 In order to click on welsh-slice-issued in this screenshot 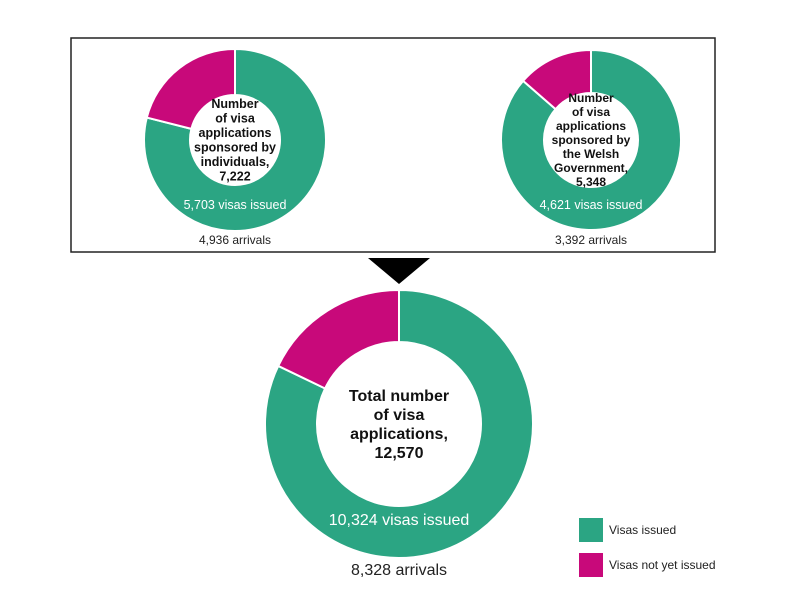, I will do `click(591, 139)`.